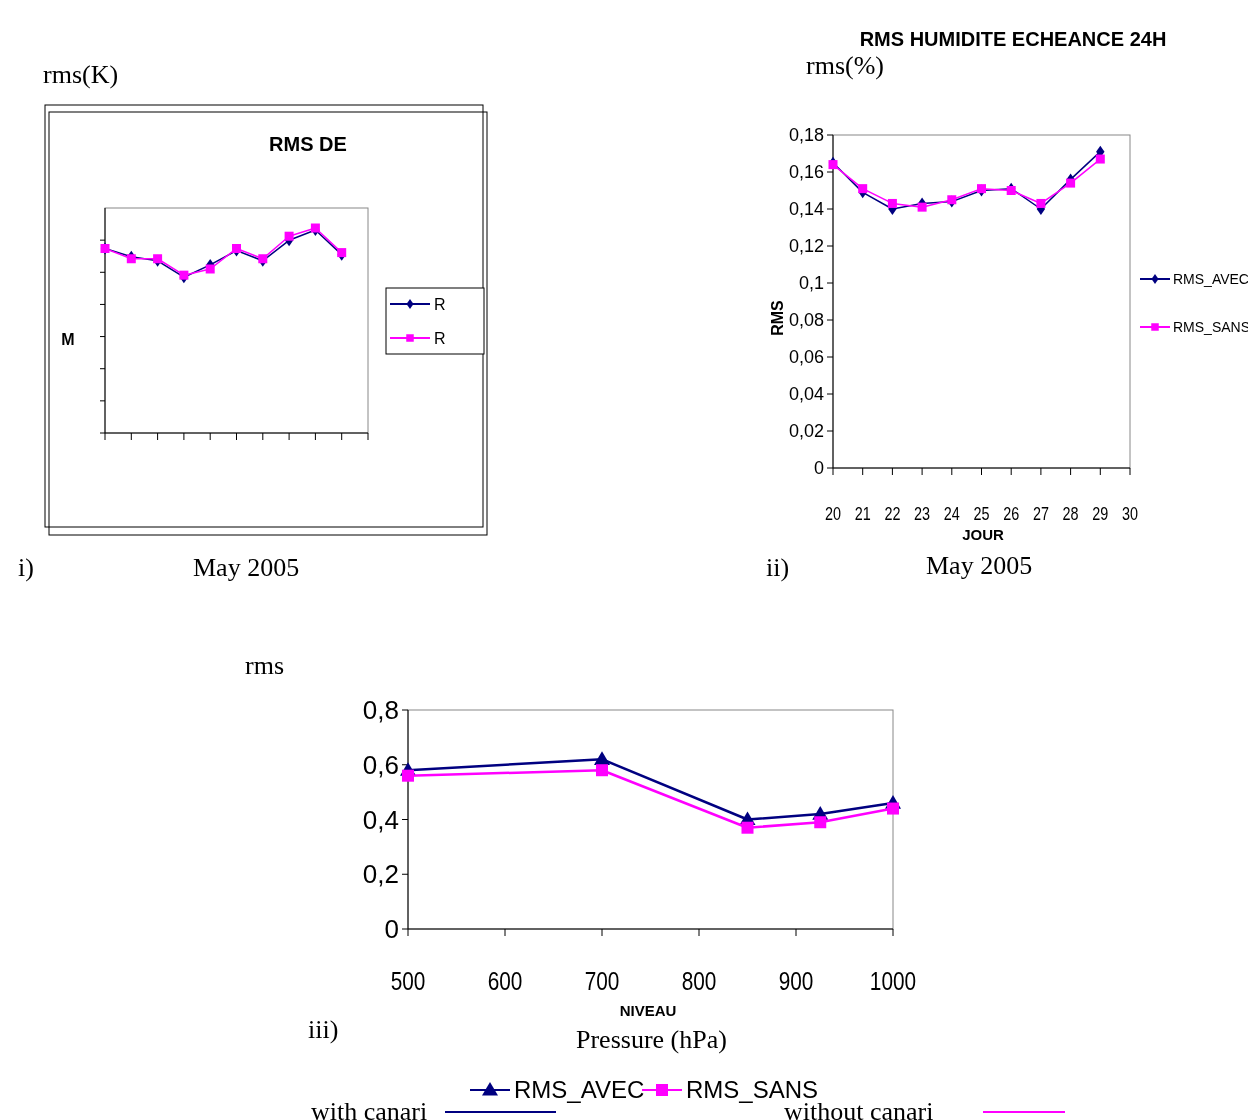  What do you see at coordinates (308, 144) in the screenshot?
I see `chart-title: RMS DE` at bounding box center [308, 144].